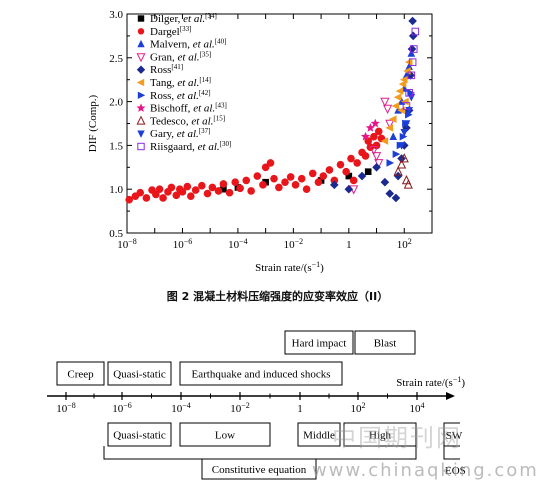 The width and height of the screenshot is (555, 491). What do you see at coordinates (116, 15) in the screenshot?
I see `y-tick-label: 3.0` at bounding box center [116, 15].